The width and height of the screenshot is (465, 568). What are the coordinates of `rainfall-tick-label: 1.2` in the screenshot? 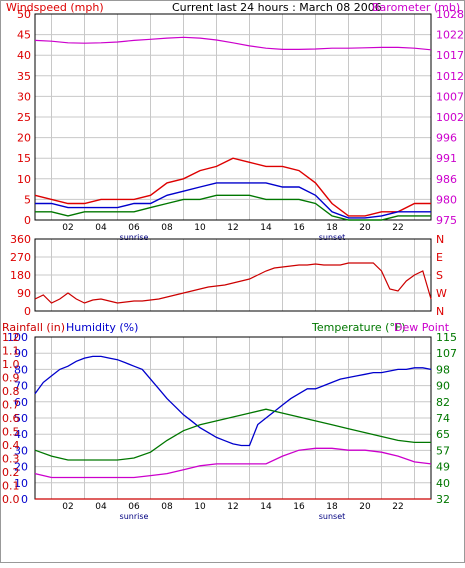 It's located at (11, 337).